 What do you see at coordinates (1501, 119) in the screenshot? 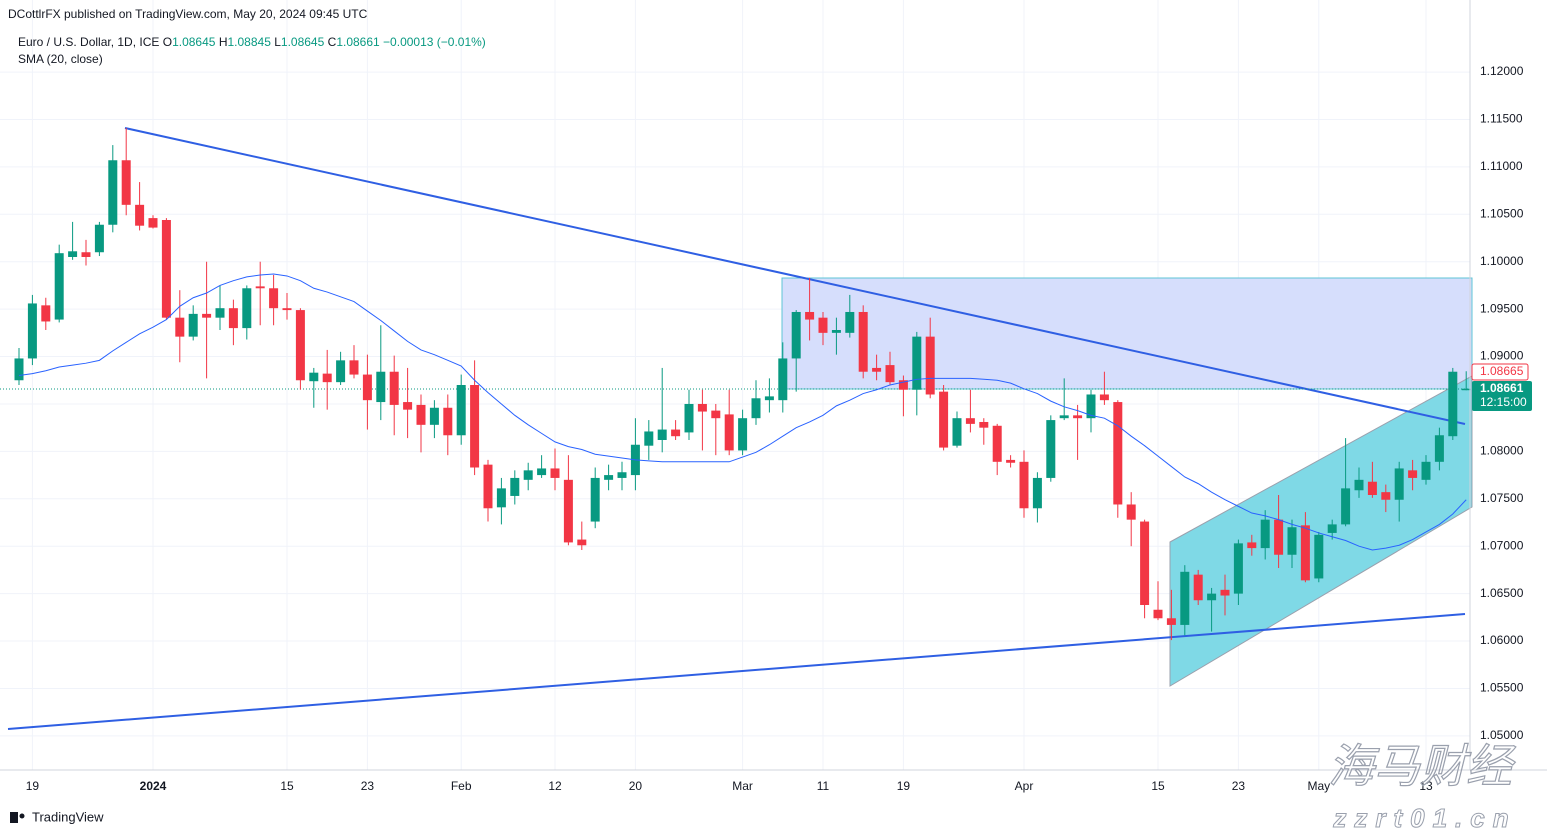
I see `y-tick-label: 1.11500` at bounding box center [1501, 119].